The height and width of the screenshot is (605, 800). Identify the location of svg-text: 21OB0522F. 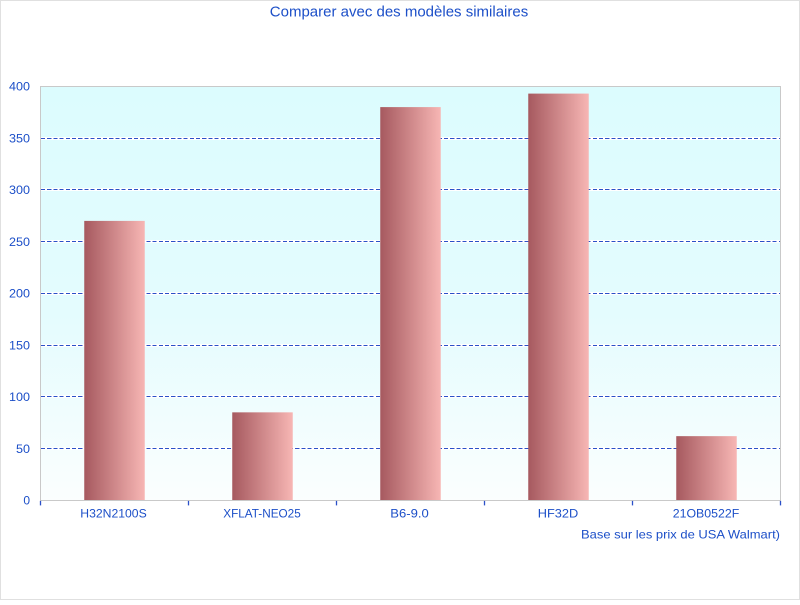
(706, 514).